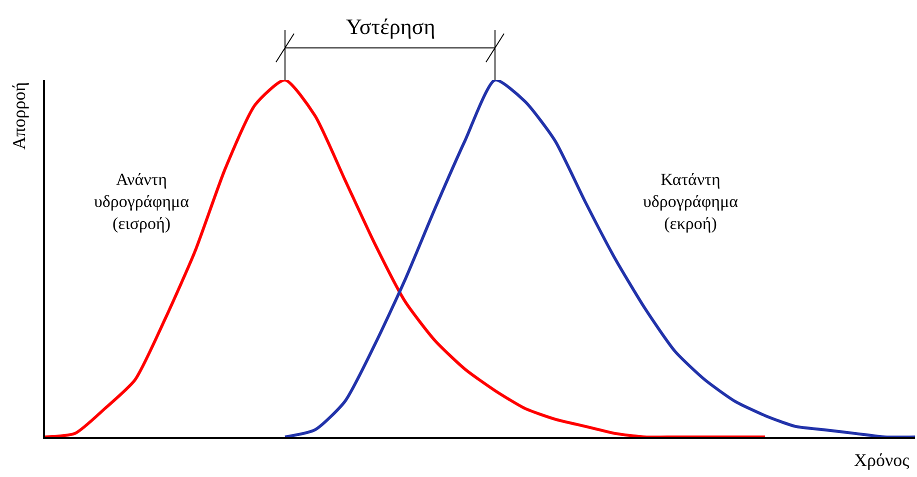 The image size is (917, 477). Describe the element at coordinates (391, 26) in the screenshot. I see `text: Υστέρηση` at that location.